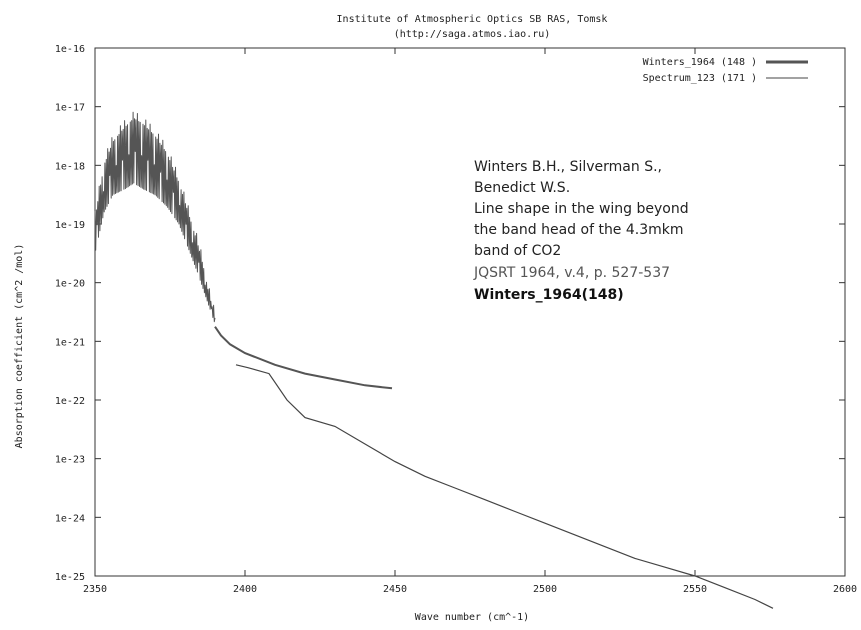  Describe the element at coordinates (155, 217) in the screenshot. I see `series-winters-band` at that location.